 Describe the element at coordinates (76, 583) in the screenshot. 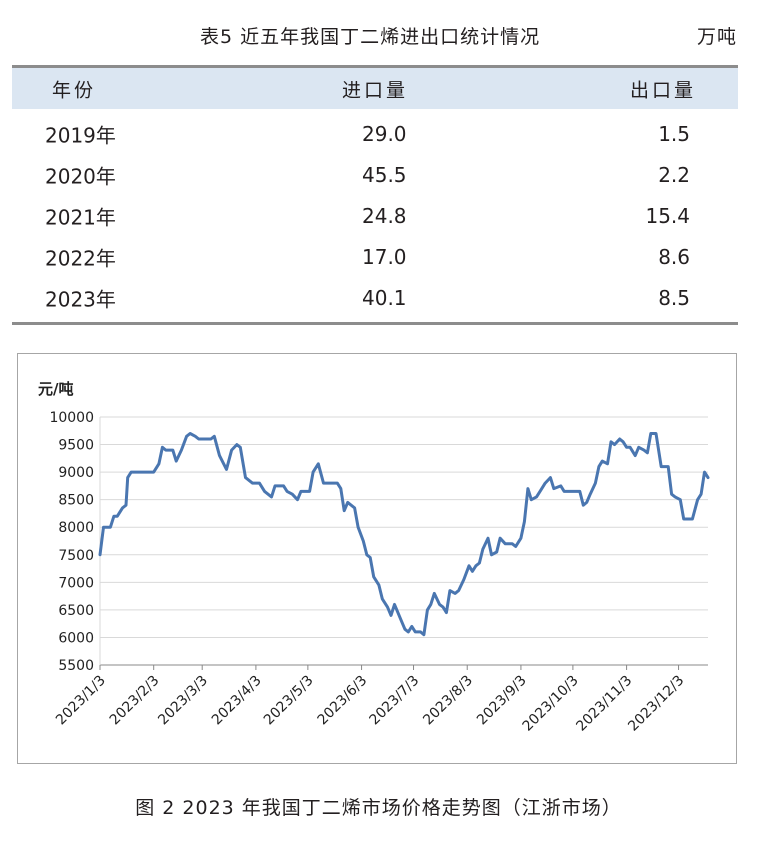

I see `y-tick-label: 7000` at that location.